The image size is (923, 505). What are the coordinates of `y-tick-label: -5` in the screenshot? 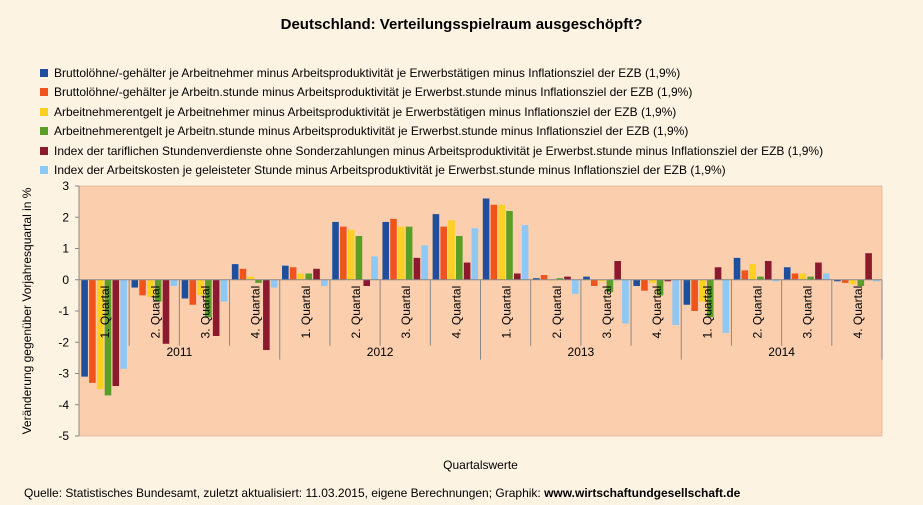 It's located at (63, 436).